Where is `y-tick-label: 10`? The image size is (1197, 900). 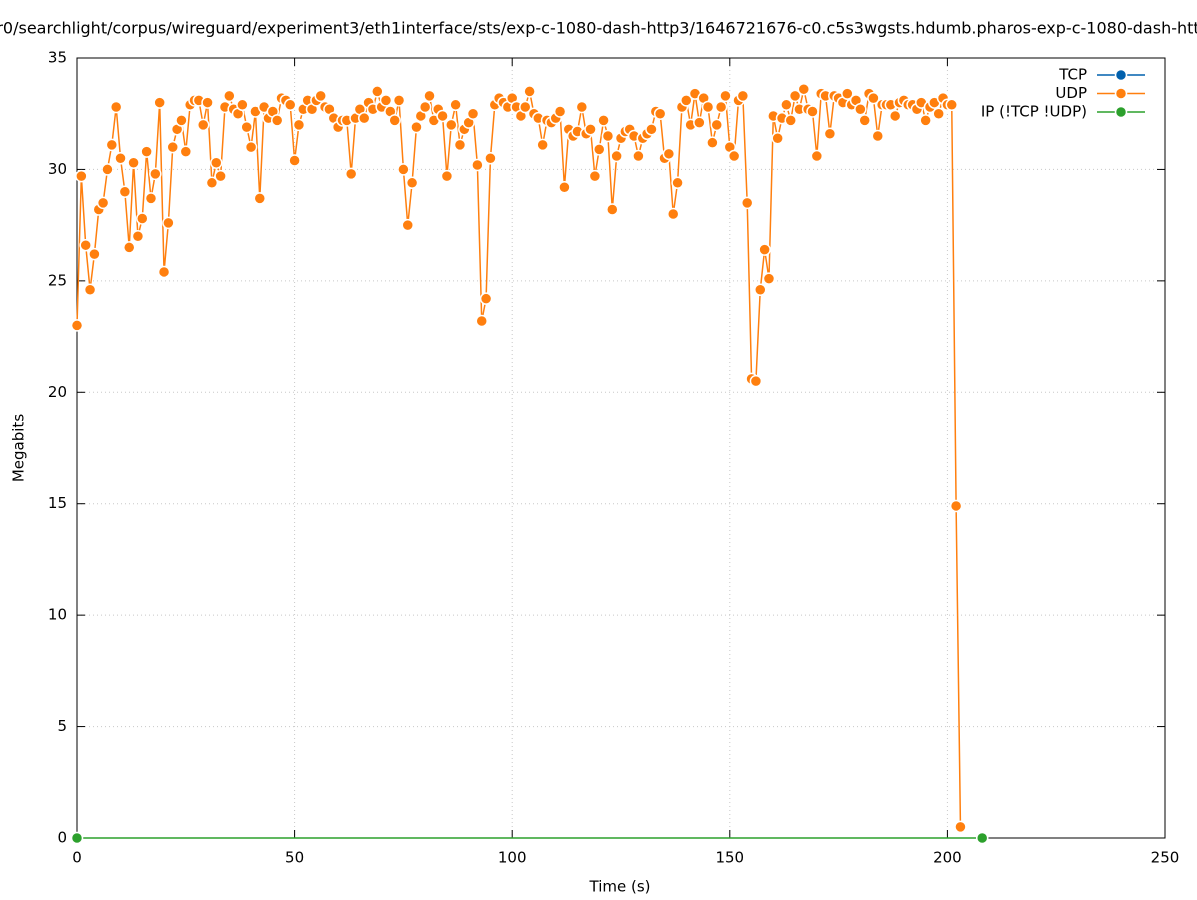
y-tick-label: 10 is located at coordinates (57, 615).